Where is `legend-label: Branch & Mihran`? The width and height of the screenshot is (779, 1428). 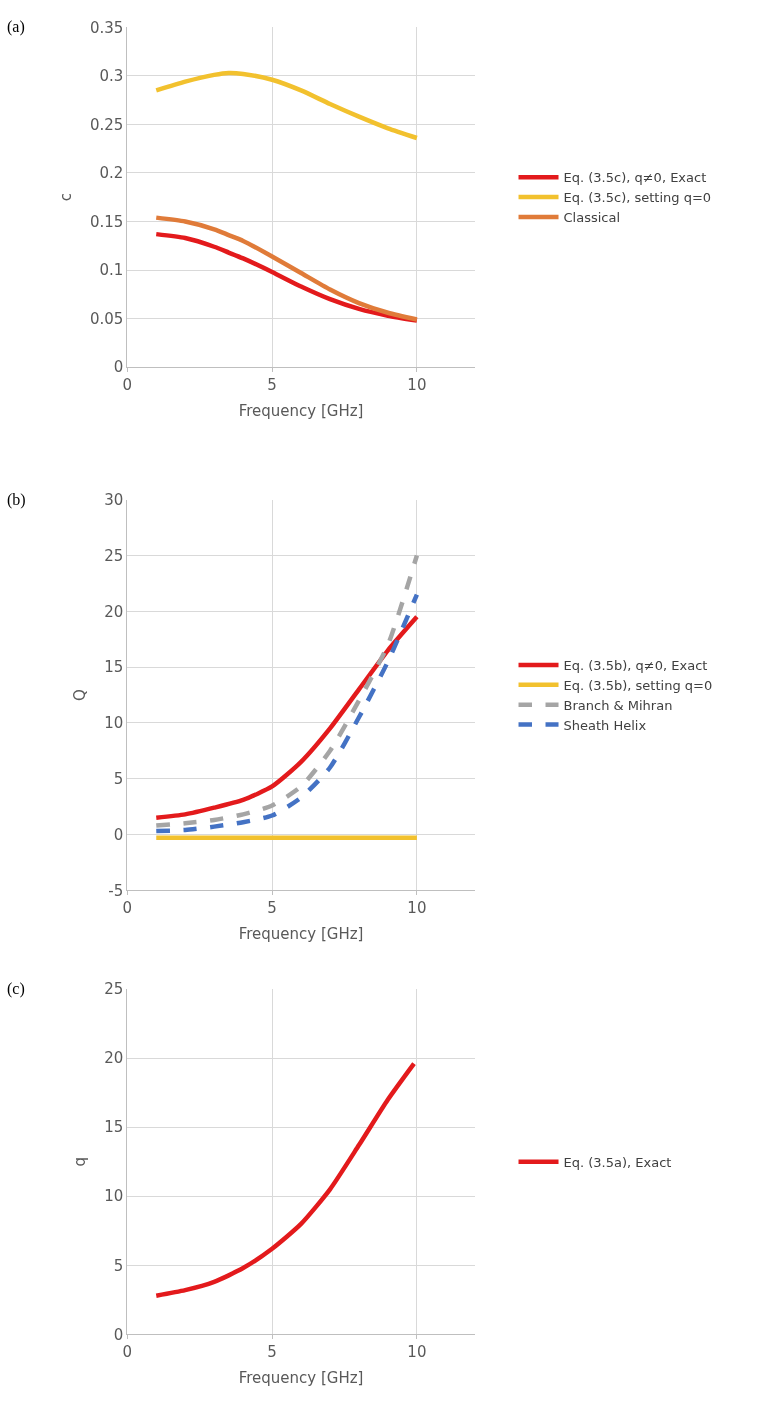 legend-label: Branch & Mihran is located at coordinates (618, 705).